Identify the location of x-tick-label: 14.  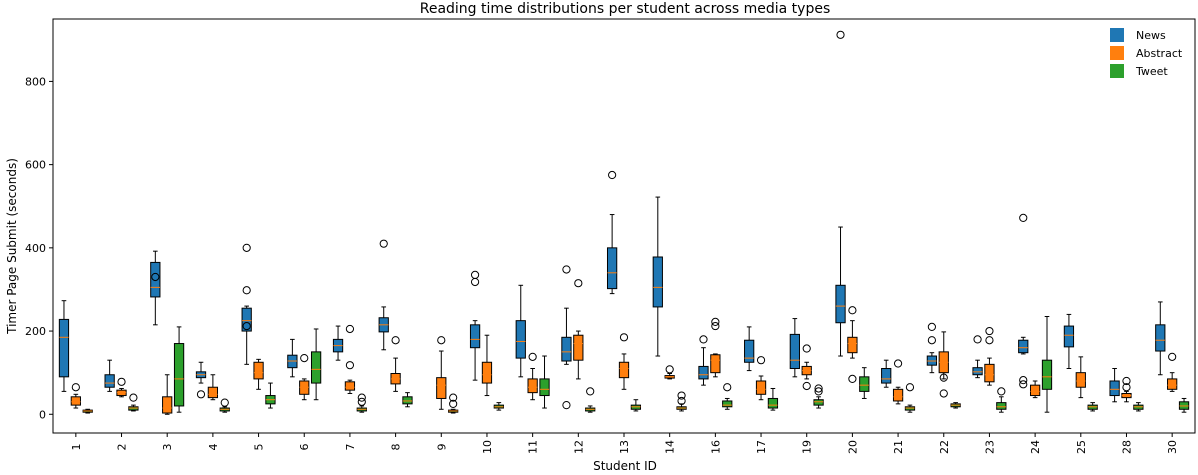
(670, 447).